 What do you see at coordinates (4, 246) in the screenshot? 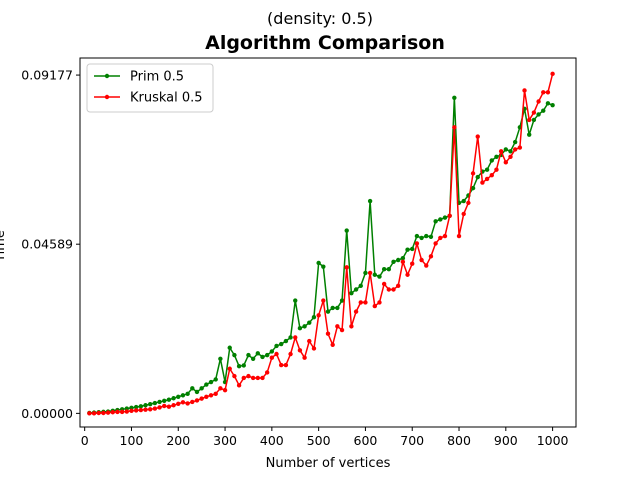
I see `y-axis-label: Time` at bounding box center [4, 246].